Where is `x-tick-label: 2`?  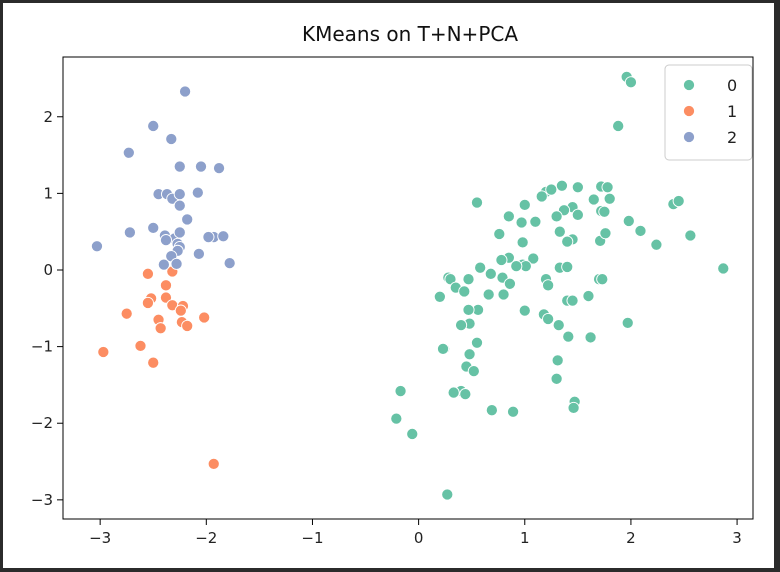 x-tick-label: 2 is located at coordinates (631, 538).